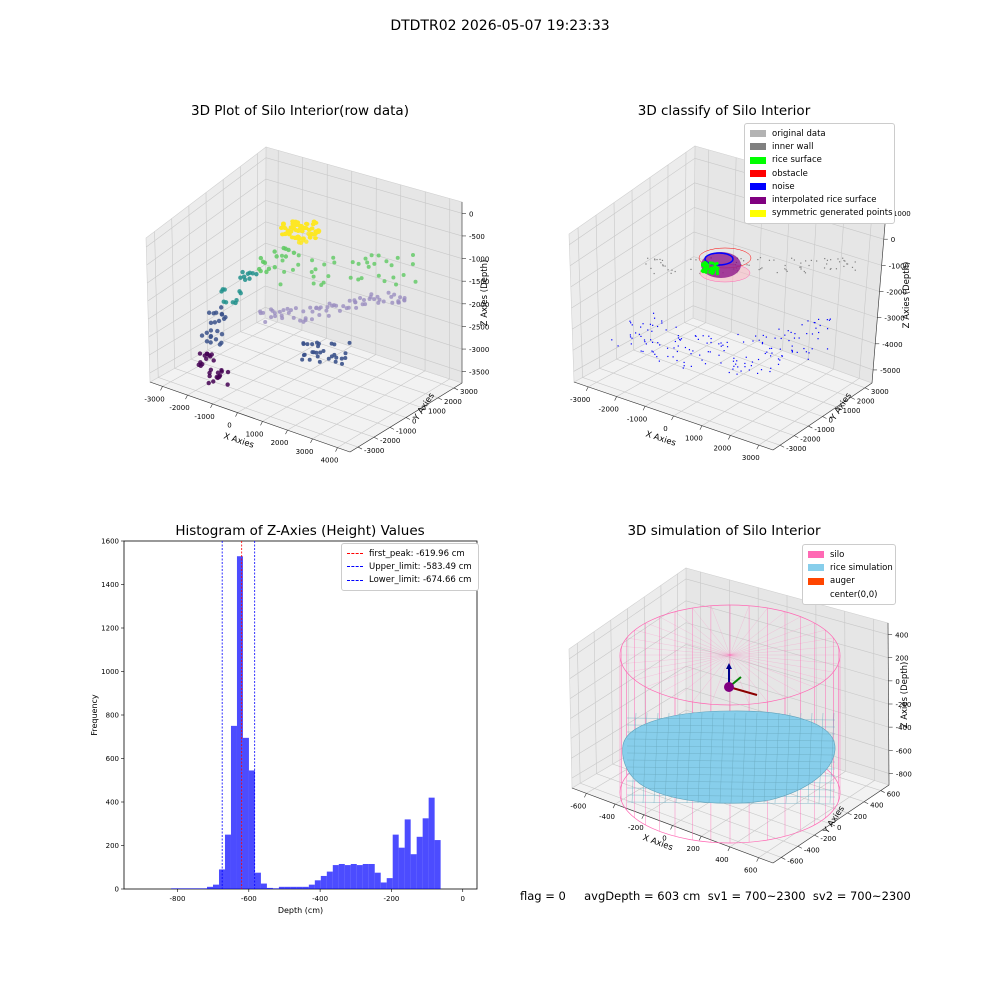 The image size is (1000, 1000). Describe the element at coordinates (784, 659) in the screenshot. I see `p4-silo-wire` at that location.